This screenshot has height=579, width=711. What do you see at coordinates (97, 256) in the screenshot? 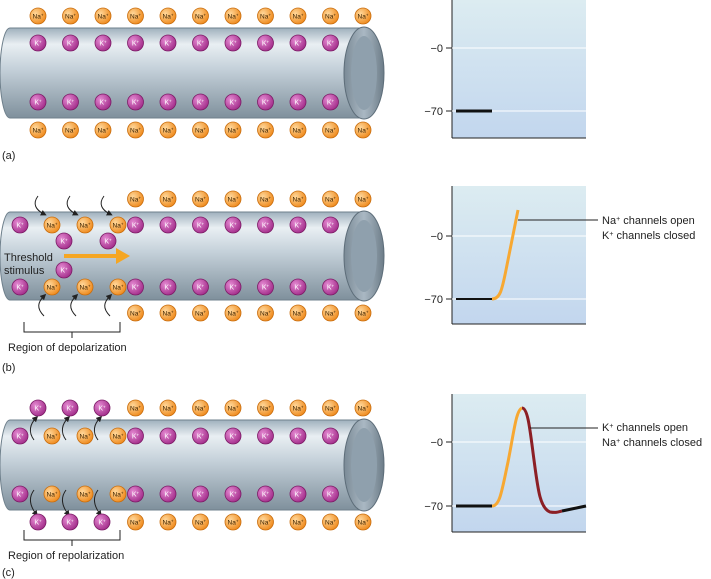
I see `stimulus-arrow` at bounding box center [97, 256].